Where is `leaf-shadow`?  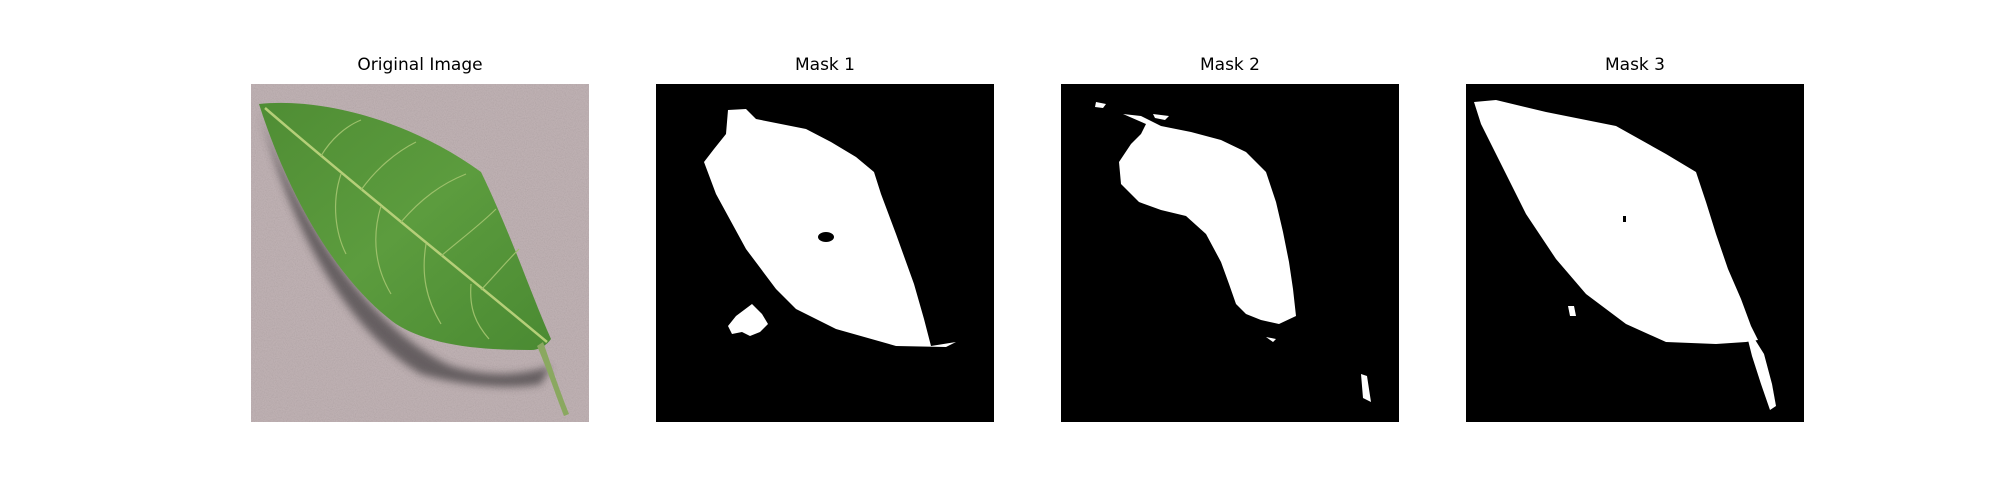
leaf-shadow is located at coordinates (406, 249).